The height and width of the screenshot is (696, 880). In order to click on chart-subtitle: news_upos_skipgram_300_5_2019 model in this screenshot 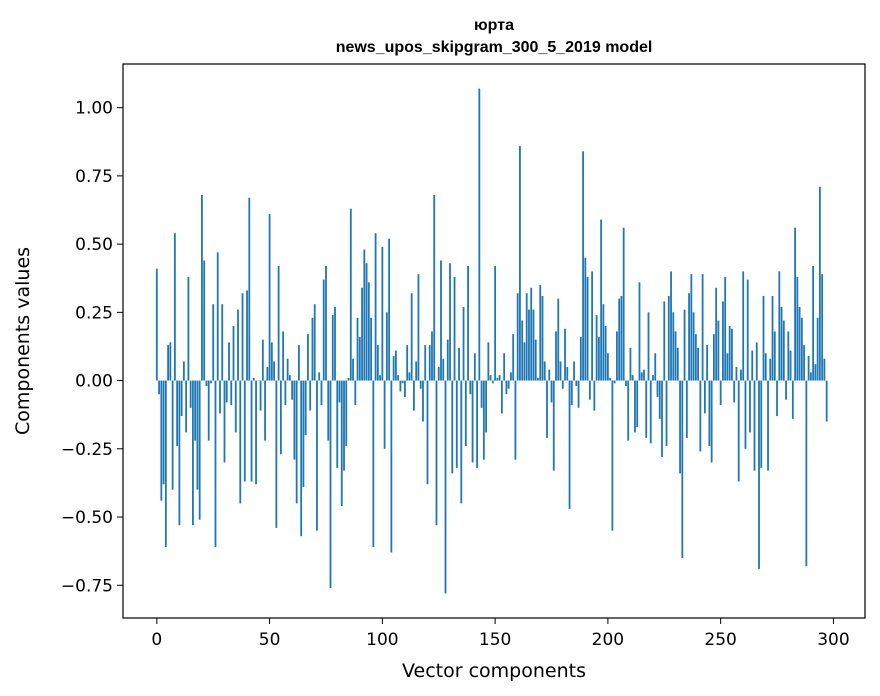, I will do `click(494, 47)`.